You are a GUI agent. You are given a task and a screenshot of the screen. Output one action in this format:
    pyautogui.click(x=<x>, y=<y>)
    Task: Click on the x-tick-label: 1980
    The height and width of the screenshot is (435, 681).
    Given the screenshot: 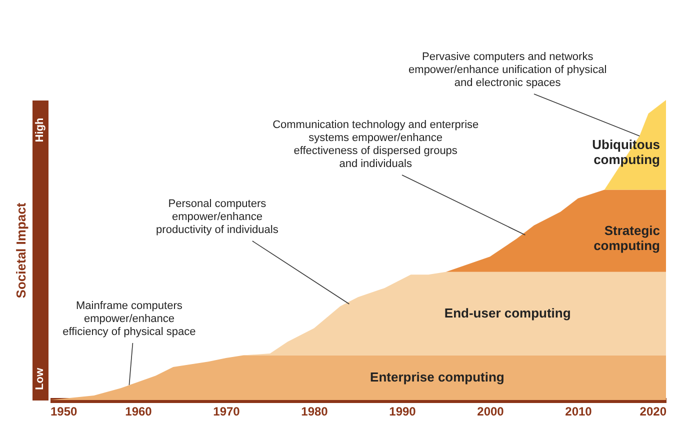 What is the action you would take?
    pyautogui.click(x=314, y=411)
    